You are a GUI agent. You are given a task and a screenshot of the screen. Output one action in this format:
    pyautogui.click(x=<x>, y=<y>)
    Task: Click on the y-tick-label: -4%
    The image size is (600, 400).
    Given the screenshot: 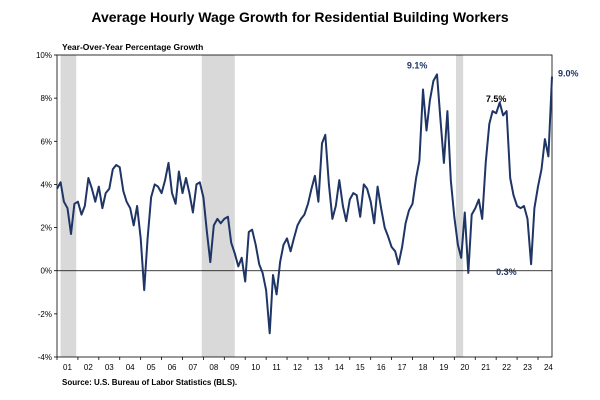 What is the action you would take?
    pyautogui.click(x=45, y=357)
    